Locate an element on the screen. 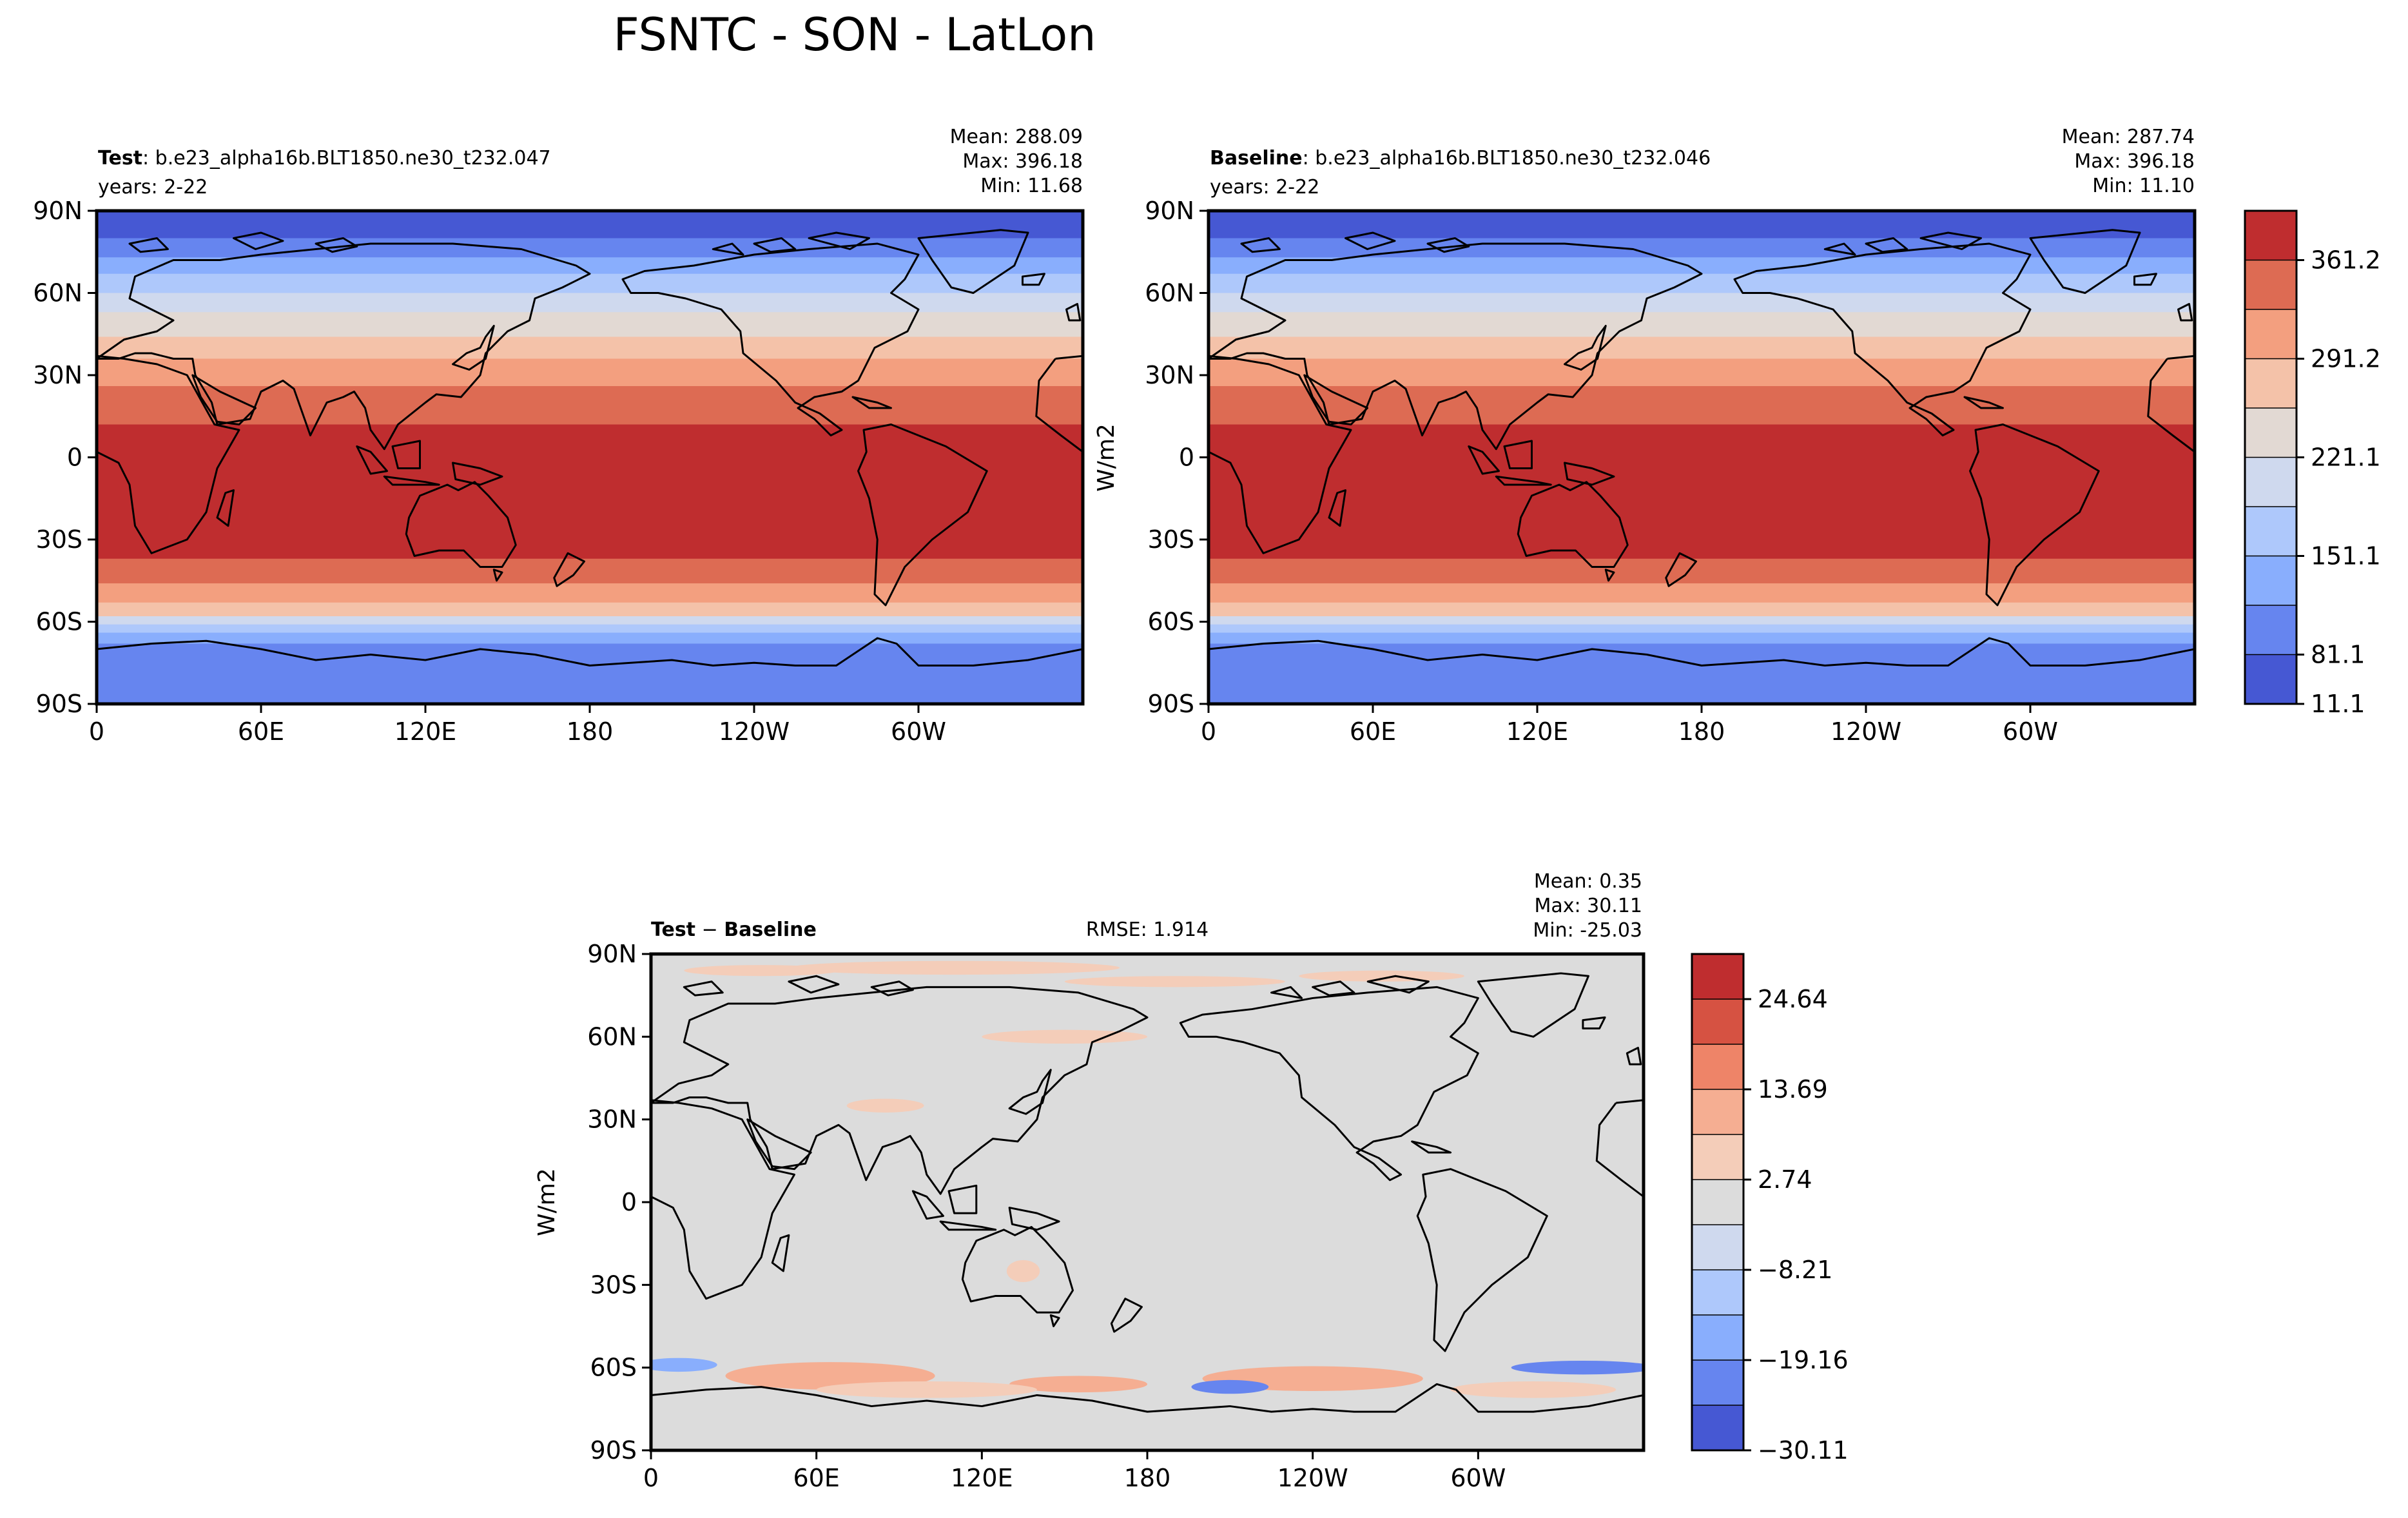  difference-field is located at coordinates (1147, 1179).